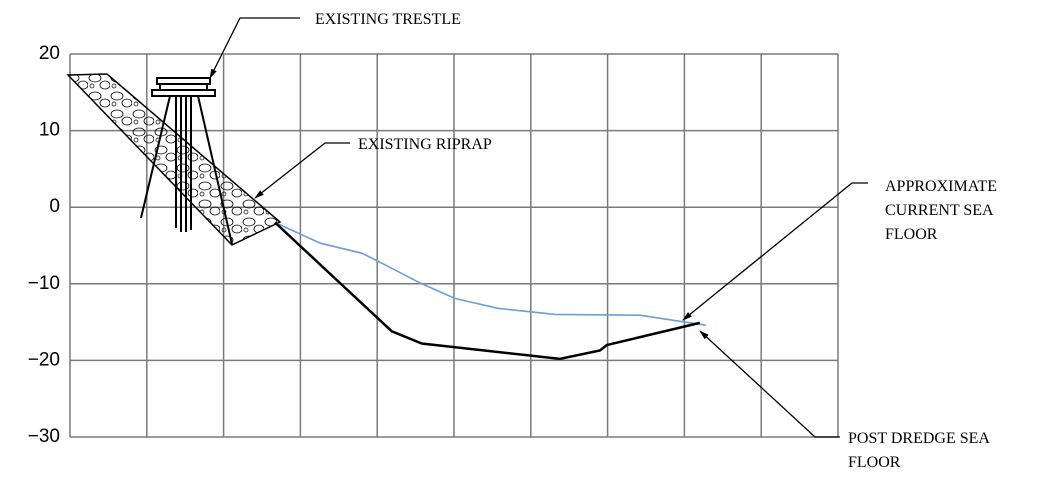  I want to click on riprap, so click(174, 159).